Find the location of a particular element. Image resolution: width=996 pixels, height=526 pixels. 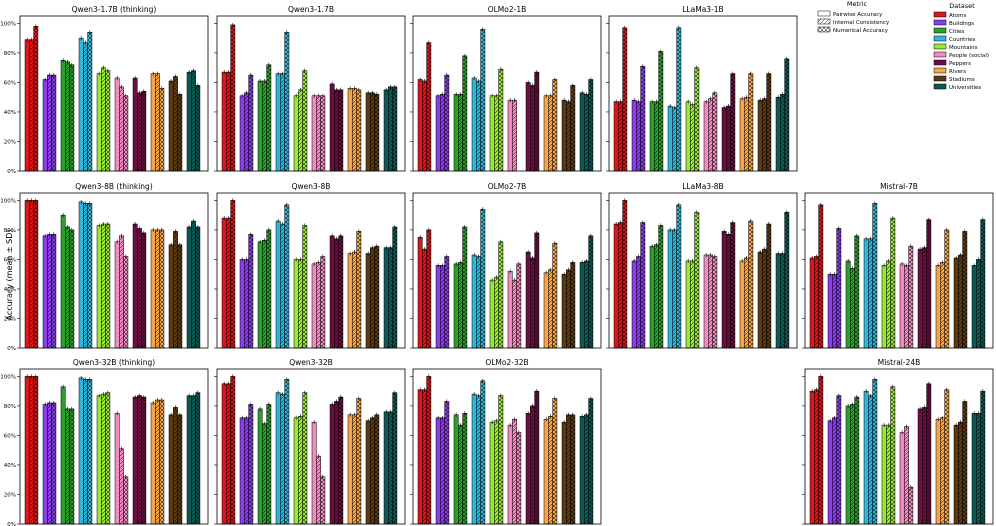

bar-universities-pairwise-accuracy is located at coordinates (582, 470).